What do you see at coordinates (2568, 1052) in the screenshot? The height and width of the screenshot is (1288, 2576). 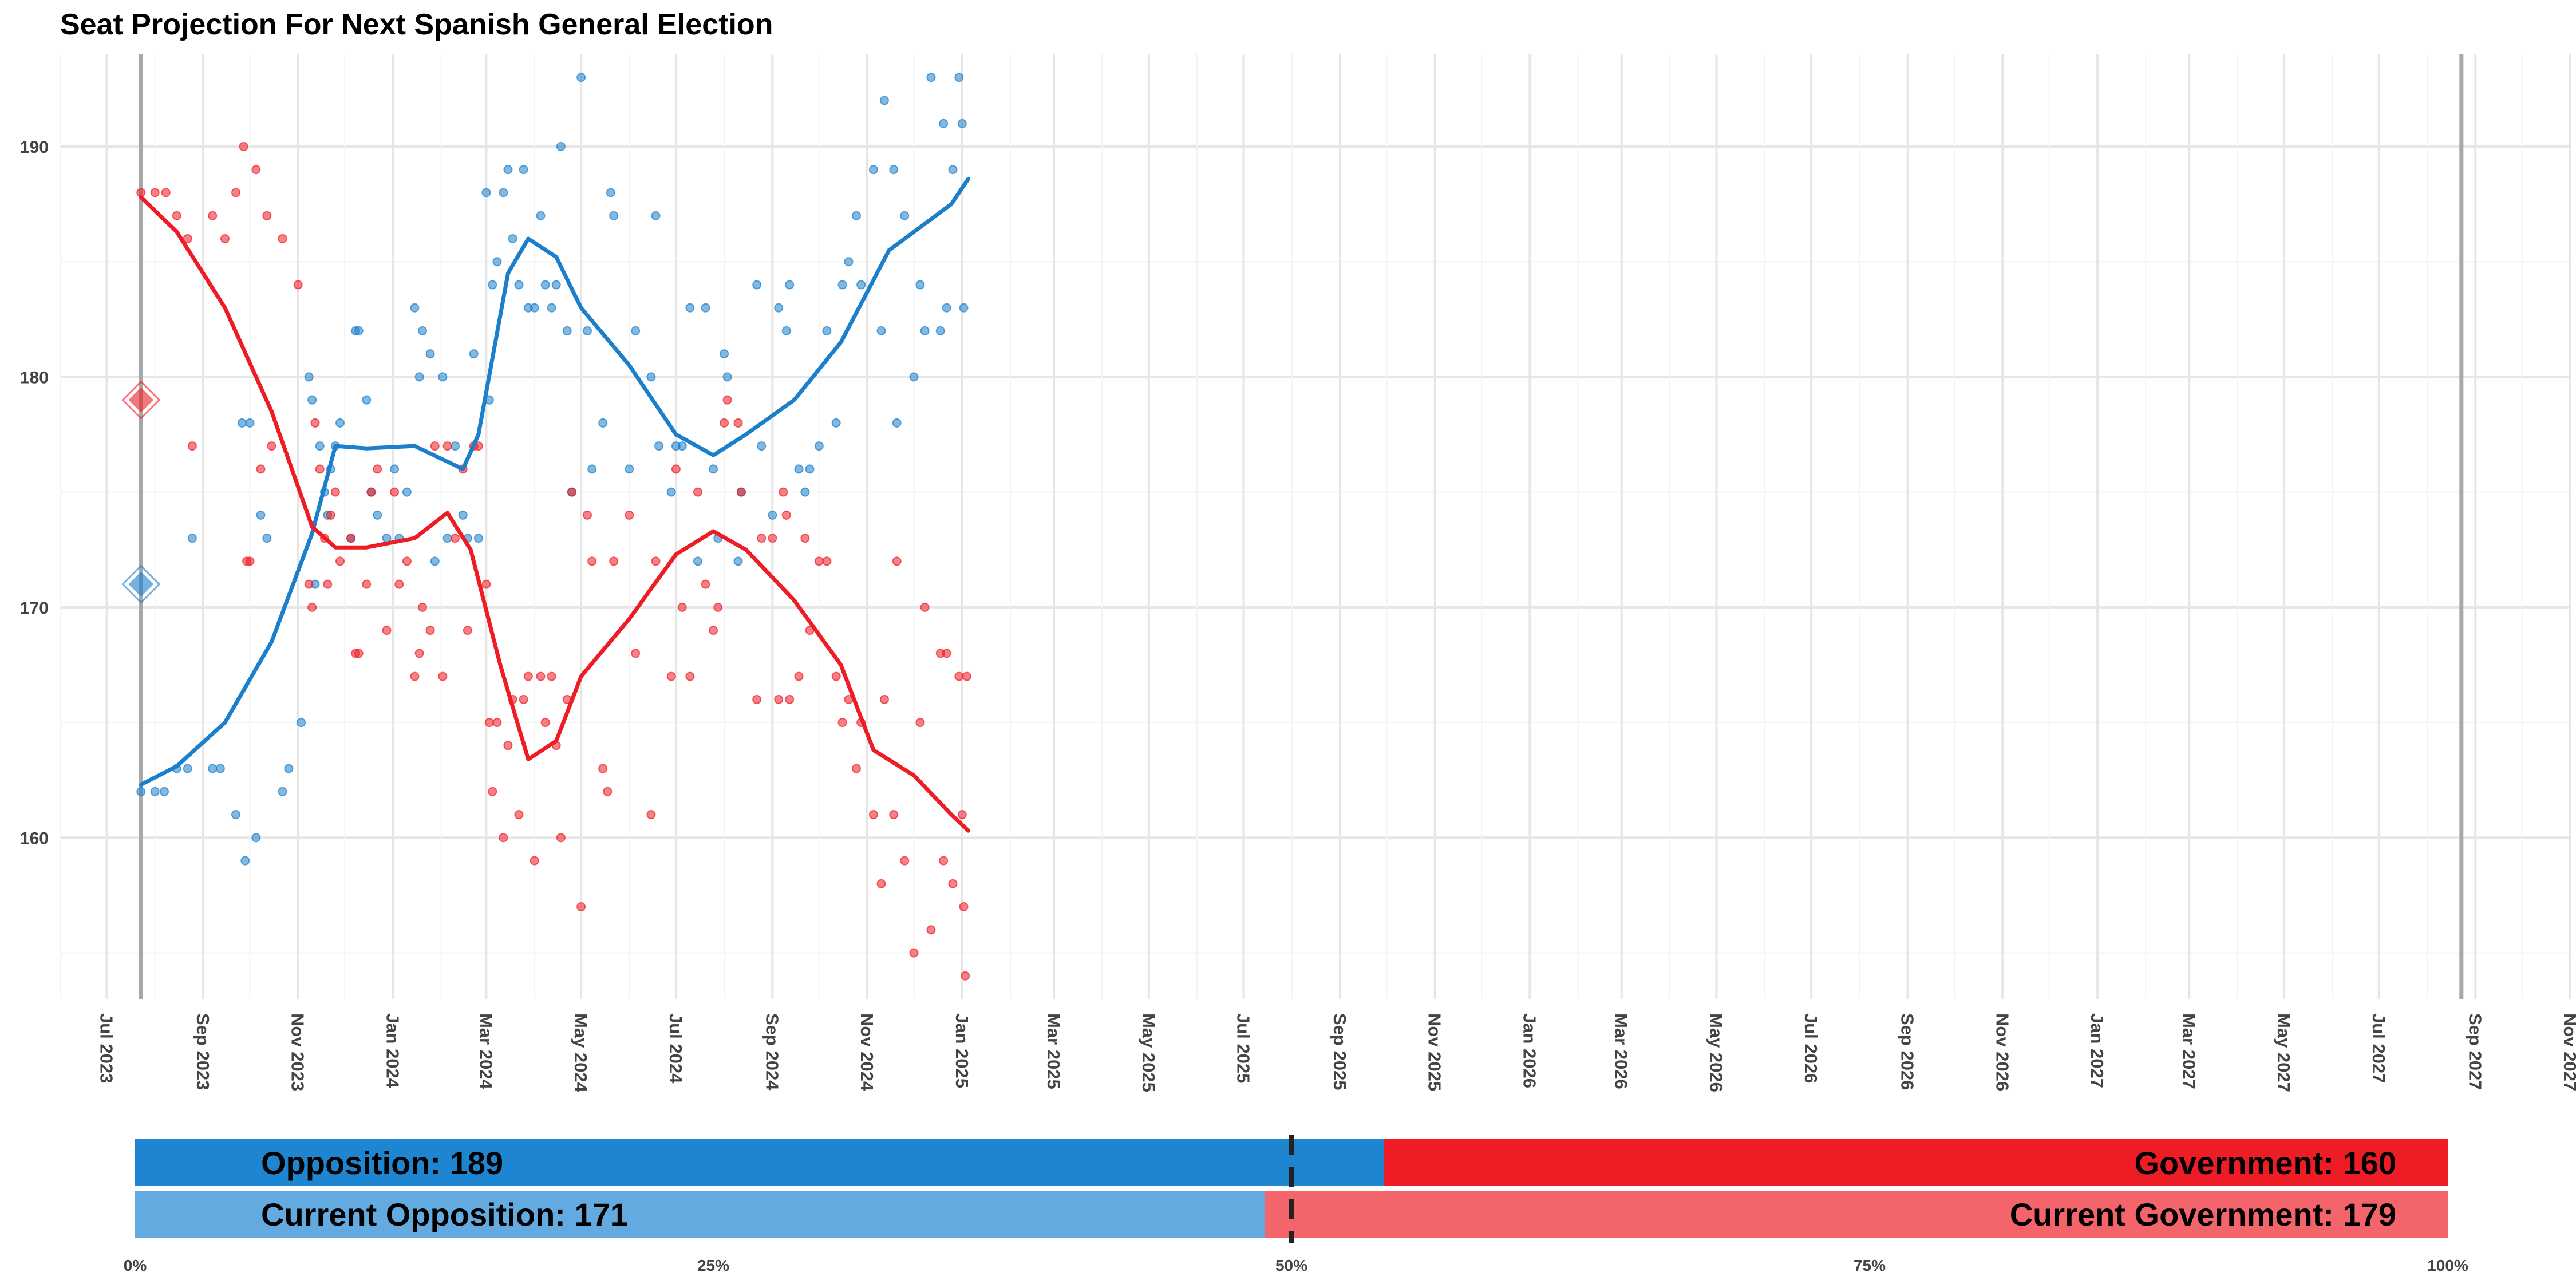 I see `x-tick-label: Nov 2027` at bounding box center [2568, 1052].